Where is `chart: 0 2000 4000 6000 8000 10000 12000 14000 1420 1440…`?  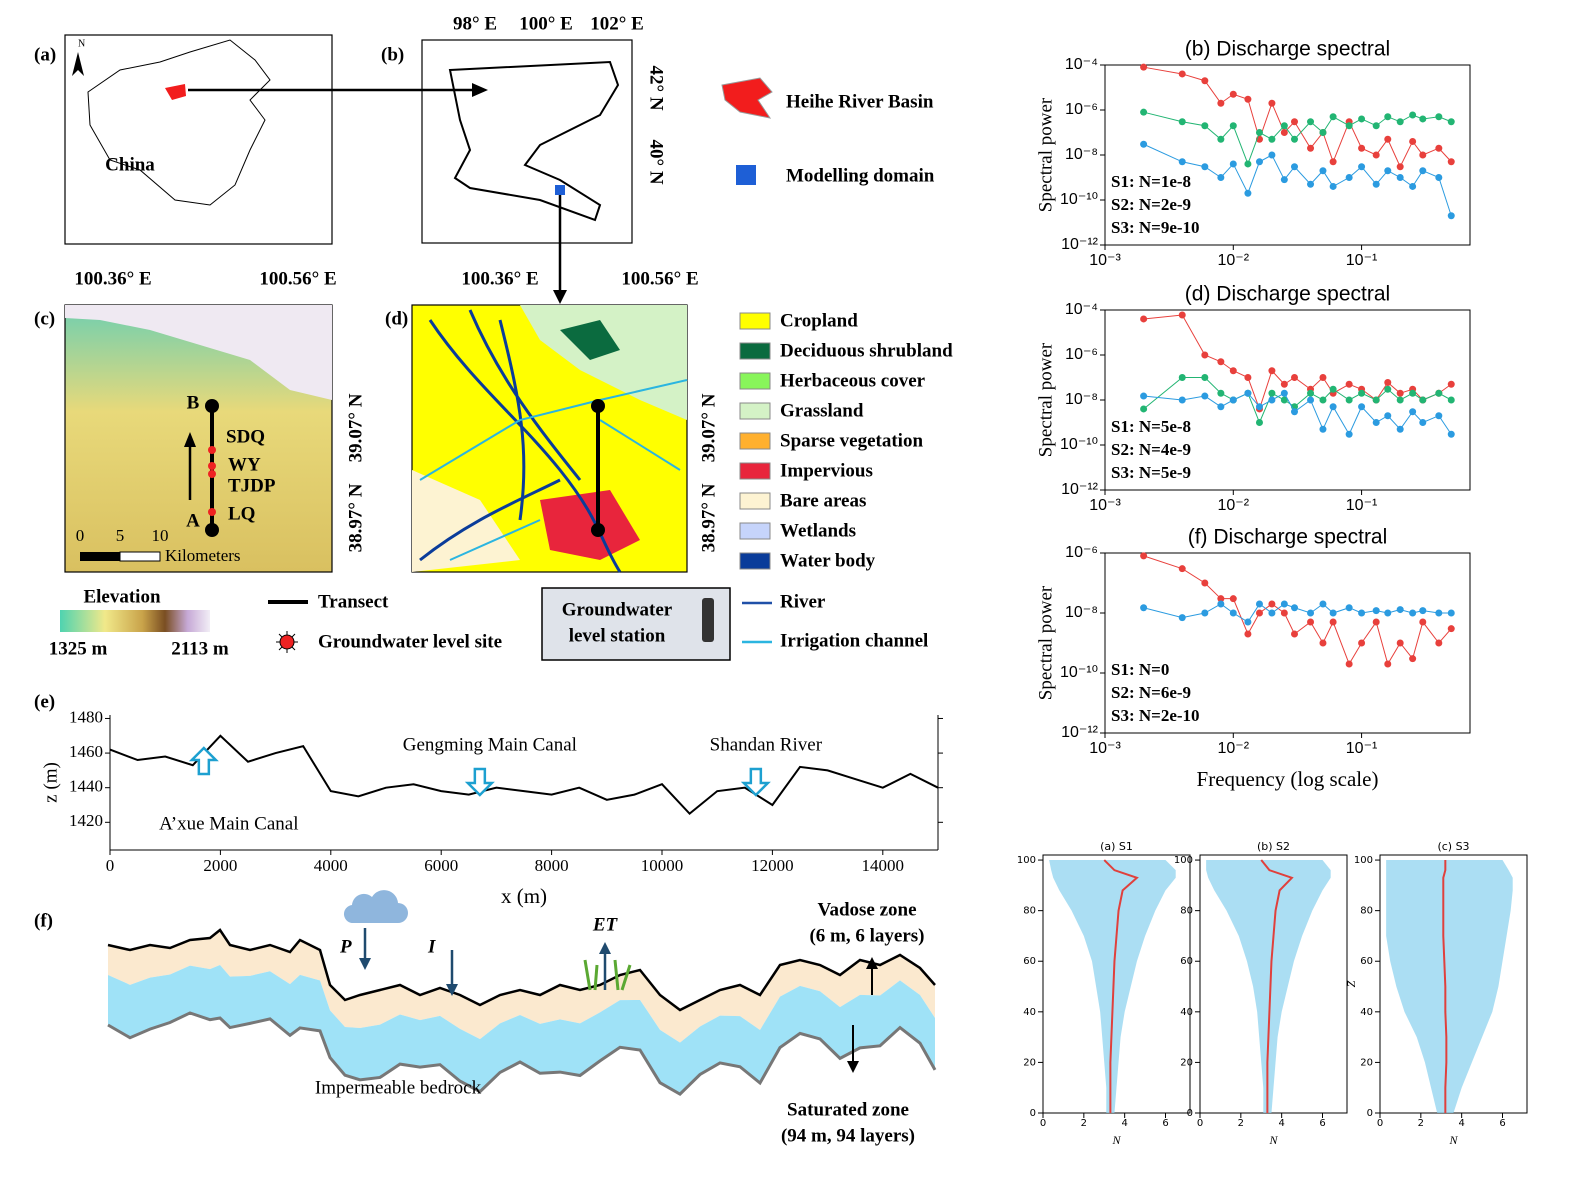 chart: 0 2000 4000 6000 8000 10000 12000 14000 1420 1440… is located at coordinates (488, 799).